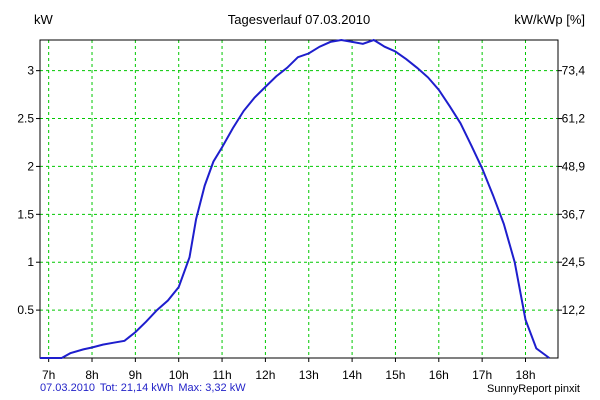 The width and height of the screenshot is (600, 400). What do you see at coordinates (25, 310) in the screenshot?
I see `y-tick-label: 0.5` at bounding box center [25, 310].